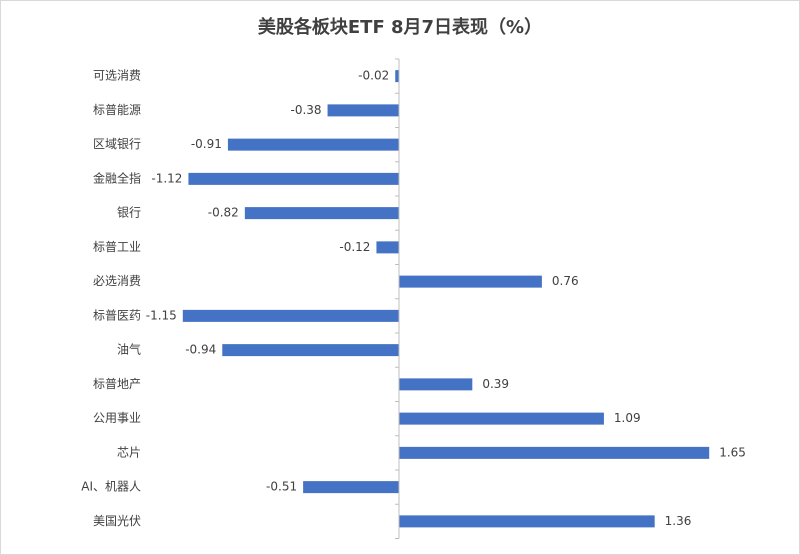 The width and height of the screenshot is (800, 555). I want to click on y-tick-label: 标普工业, so click(117, 247).